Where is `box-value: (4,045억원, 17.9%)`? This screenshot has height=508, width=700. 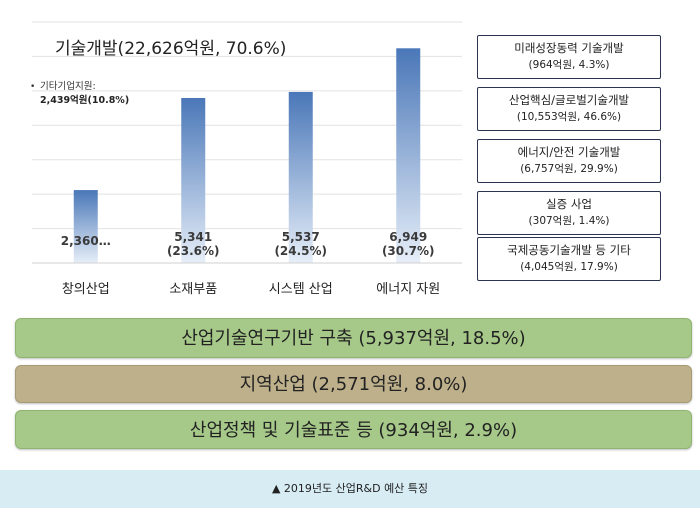
box-value: (4,045억원, 17.9%) is located at coordinates (569, 267).